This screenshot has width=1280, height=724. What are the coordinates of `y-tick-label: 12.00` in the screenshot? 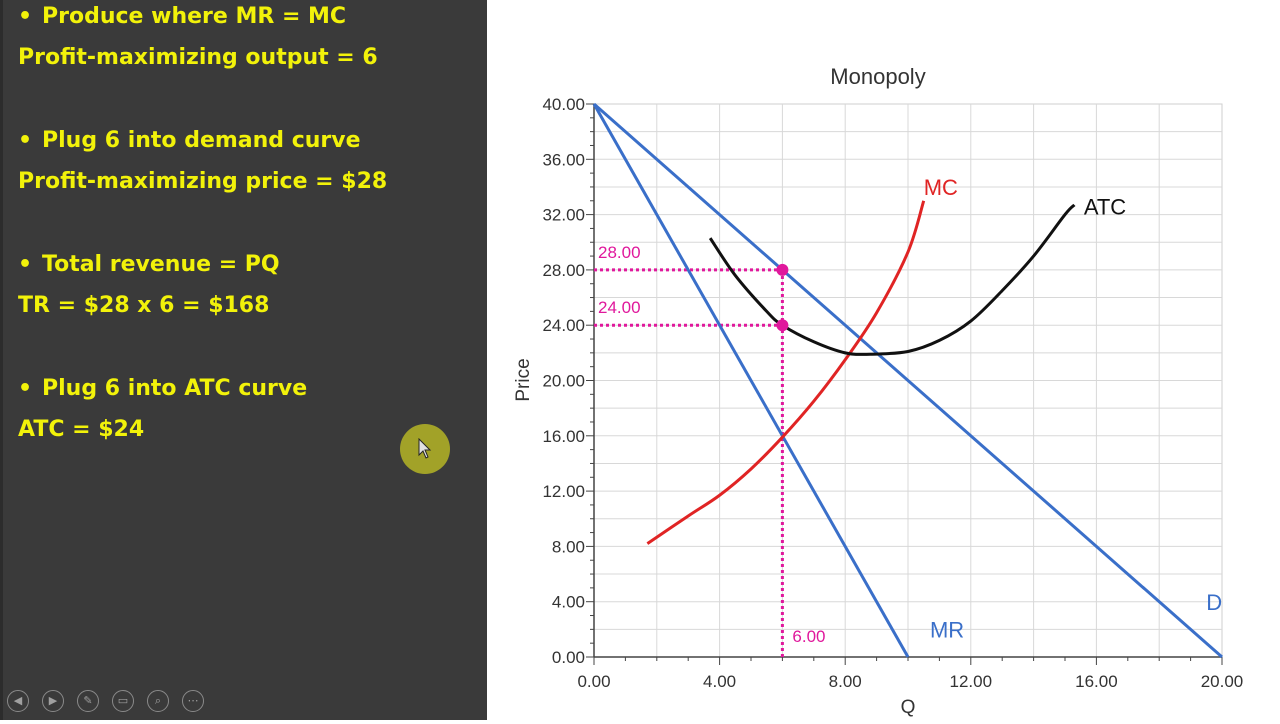 It's located at (563, 491).